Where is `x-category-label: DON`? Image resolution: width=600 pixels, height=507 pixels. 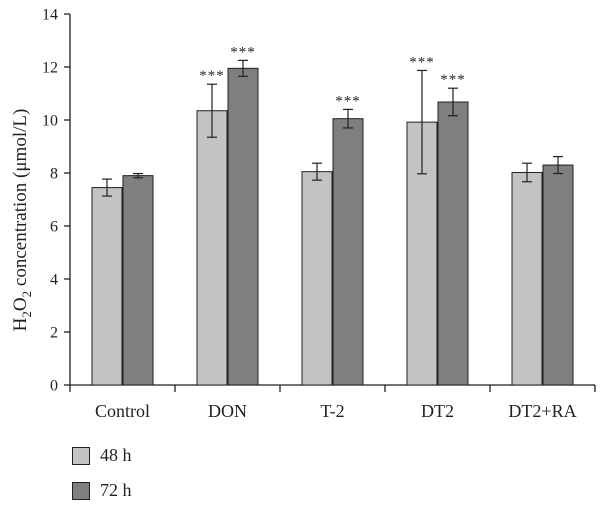 x-category-label: DON is located at coordinates (227, 411).